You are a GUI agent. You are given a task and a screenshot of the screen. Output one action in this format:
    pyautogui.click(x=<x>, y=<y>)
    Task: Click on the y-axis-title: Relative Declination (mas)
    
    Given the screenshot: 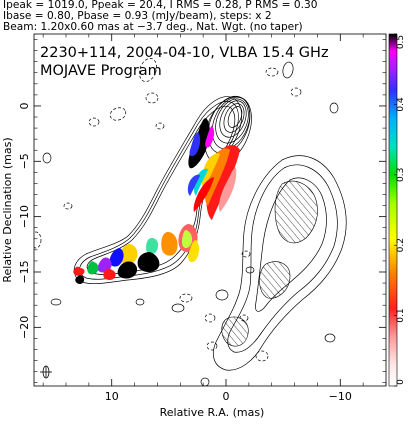 What is the action you would take?
    pyautogui.click(x=7, y=209)
    